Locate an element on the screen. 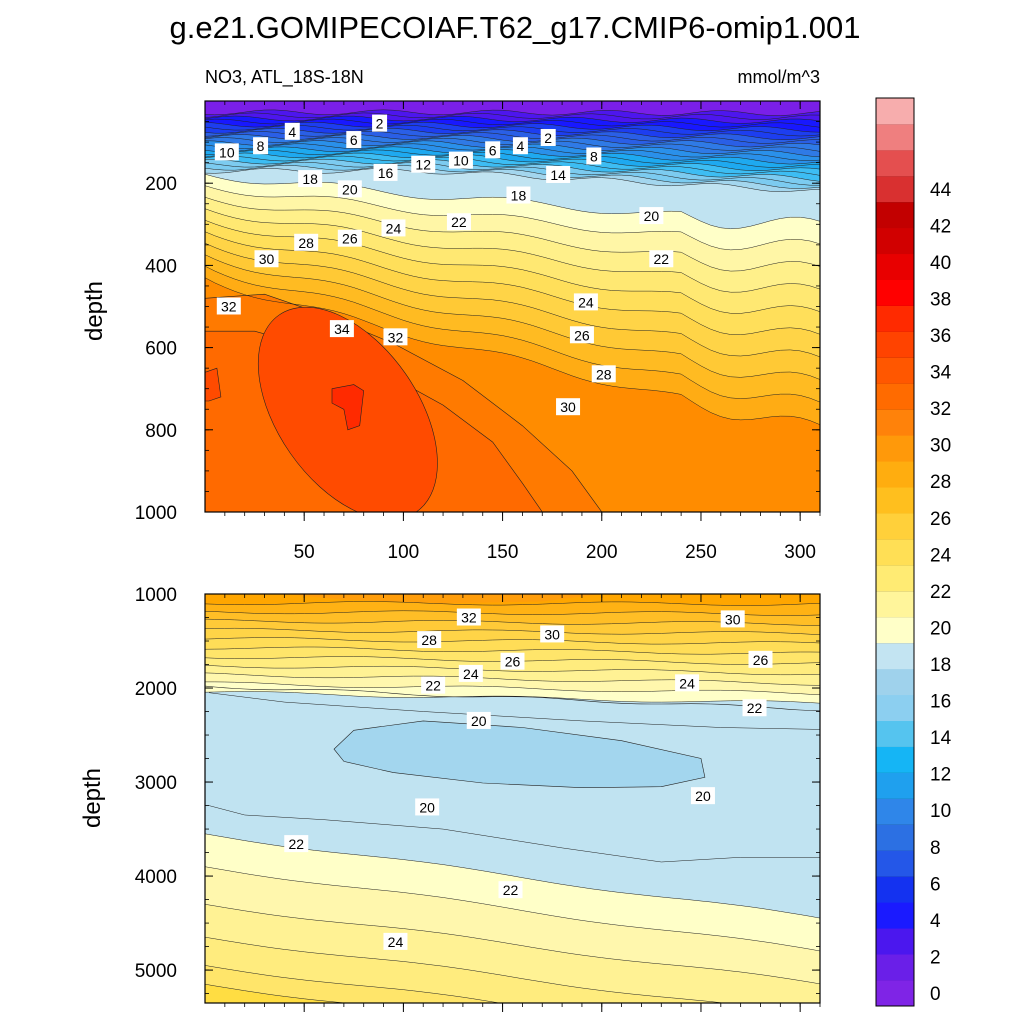 Image resolution: width=1024 pixels, height=1024 pixels. svg-text: 28 is located at coordinates (306, 243).